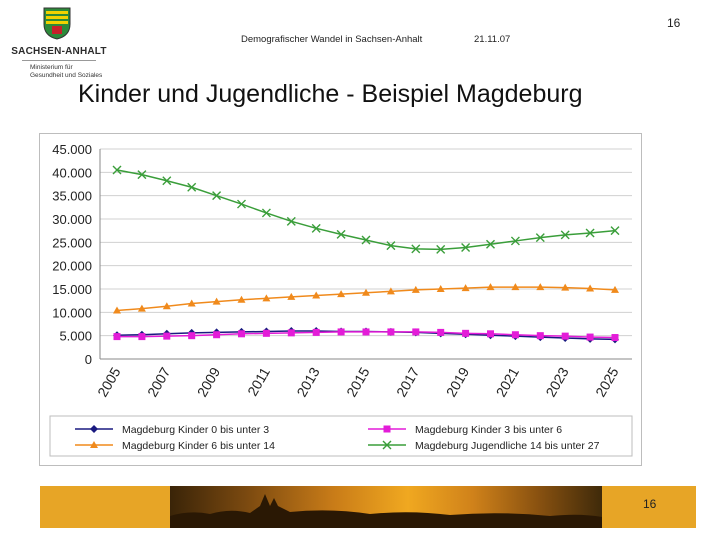 The height and width of the screenshot is (540, 720). What do you see at coordinates (492, 39) in the screenshot?
I see `header-date: 21.11.07` at bounding box center [492, 39].